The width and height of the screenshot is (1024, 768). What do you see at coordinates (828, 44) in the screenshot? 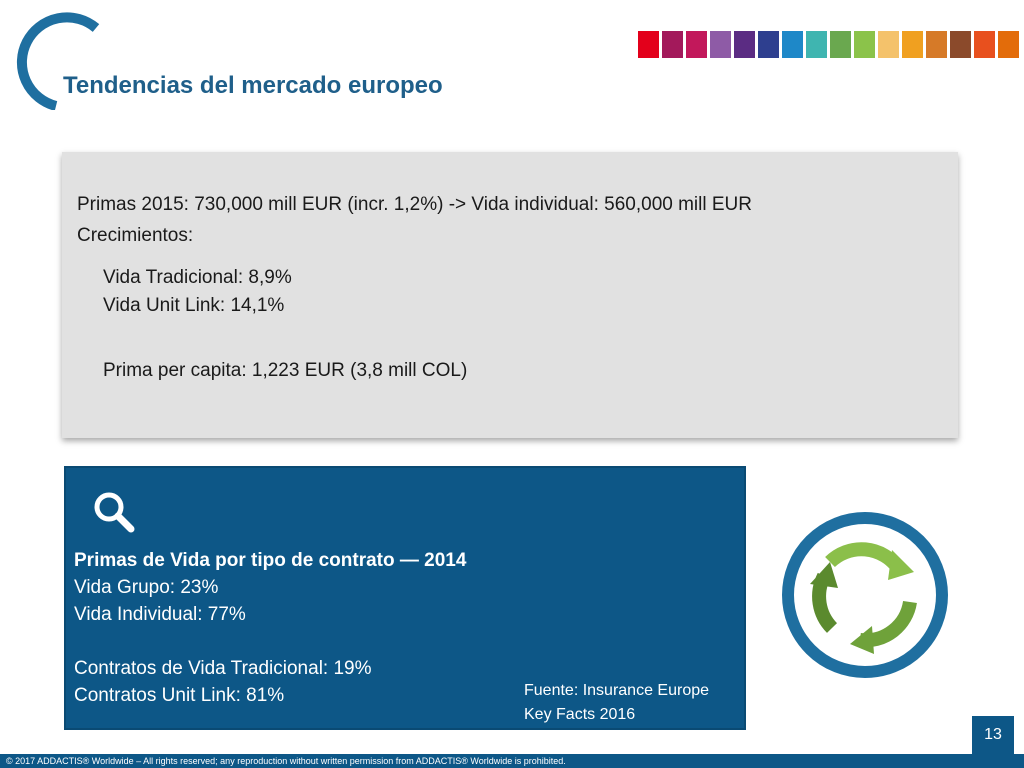
I see `brand-color-swatches` at bounding box center [828, 44].